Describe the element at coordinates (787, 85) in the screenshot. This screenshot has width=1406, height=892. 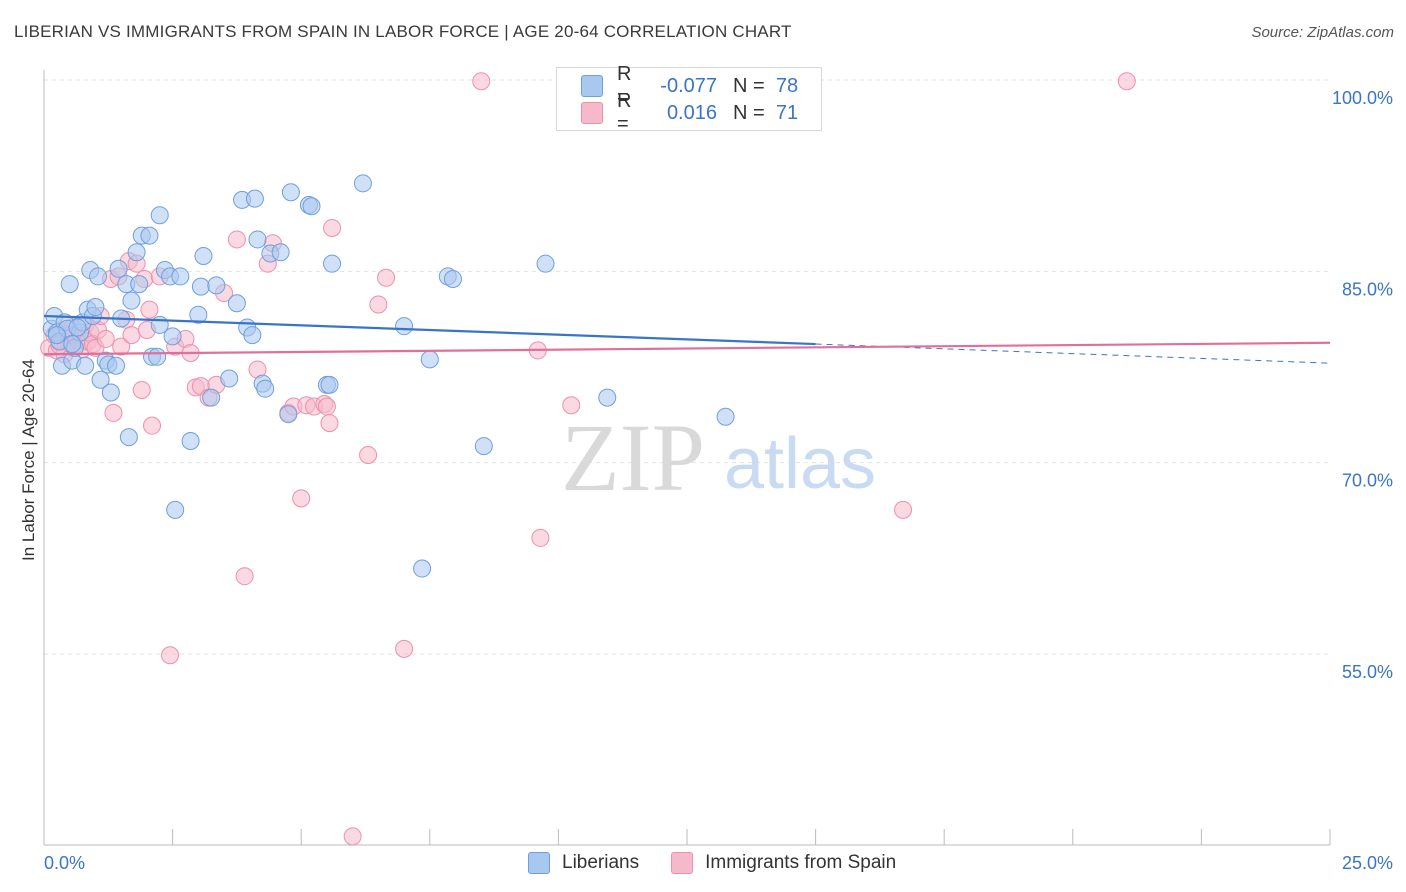
I see `legend-n-value: 78` at that location.